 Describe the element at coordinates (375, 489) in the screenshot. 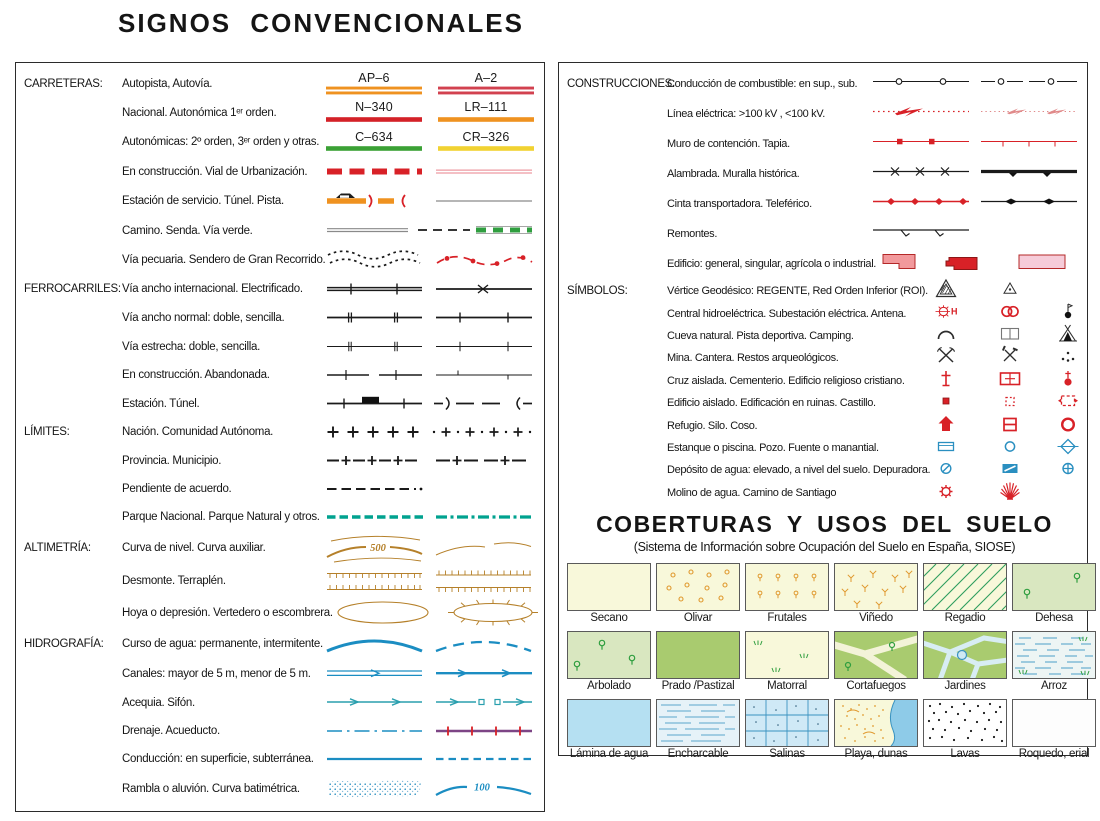

I see `pendiente-acuerdo-icon` at that location.